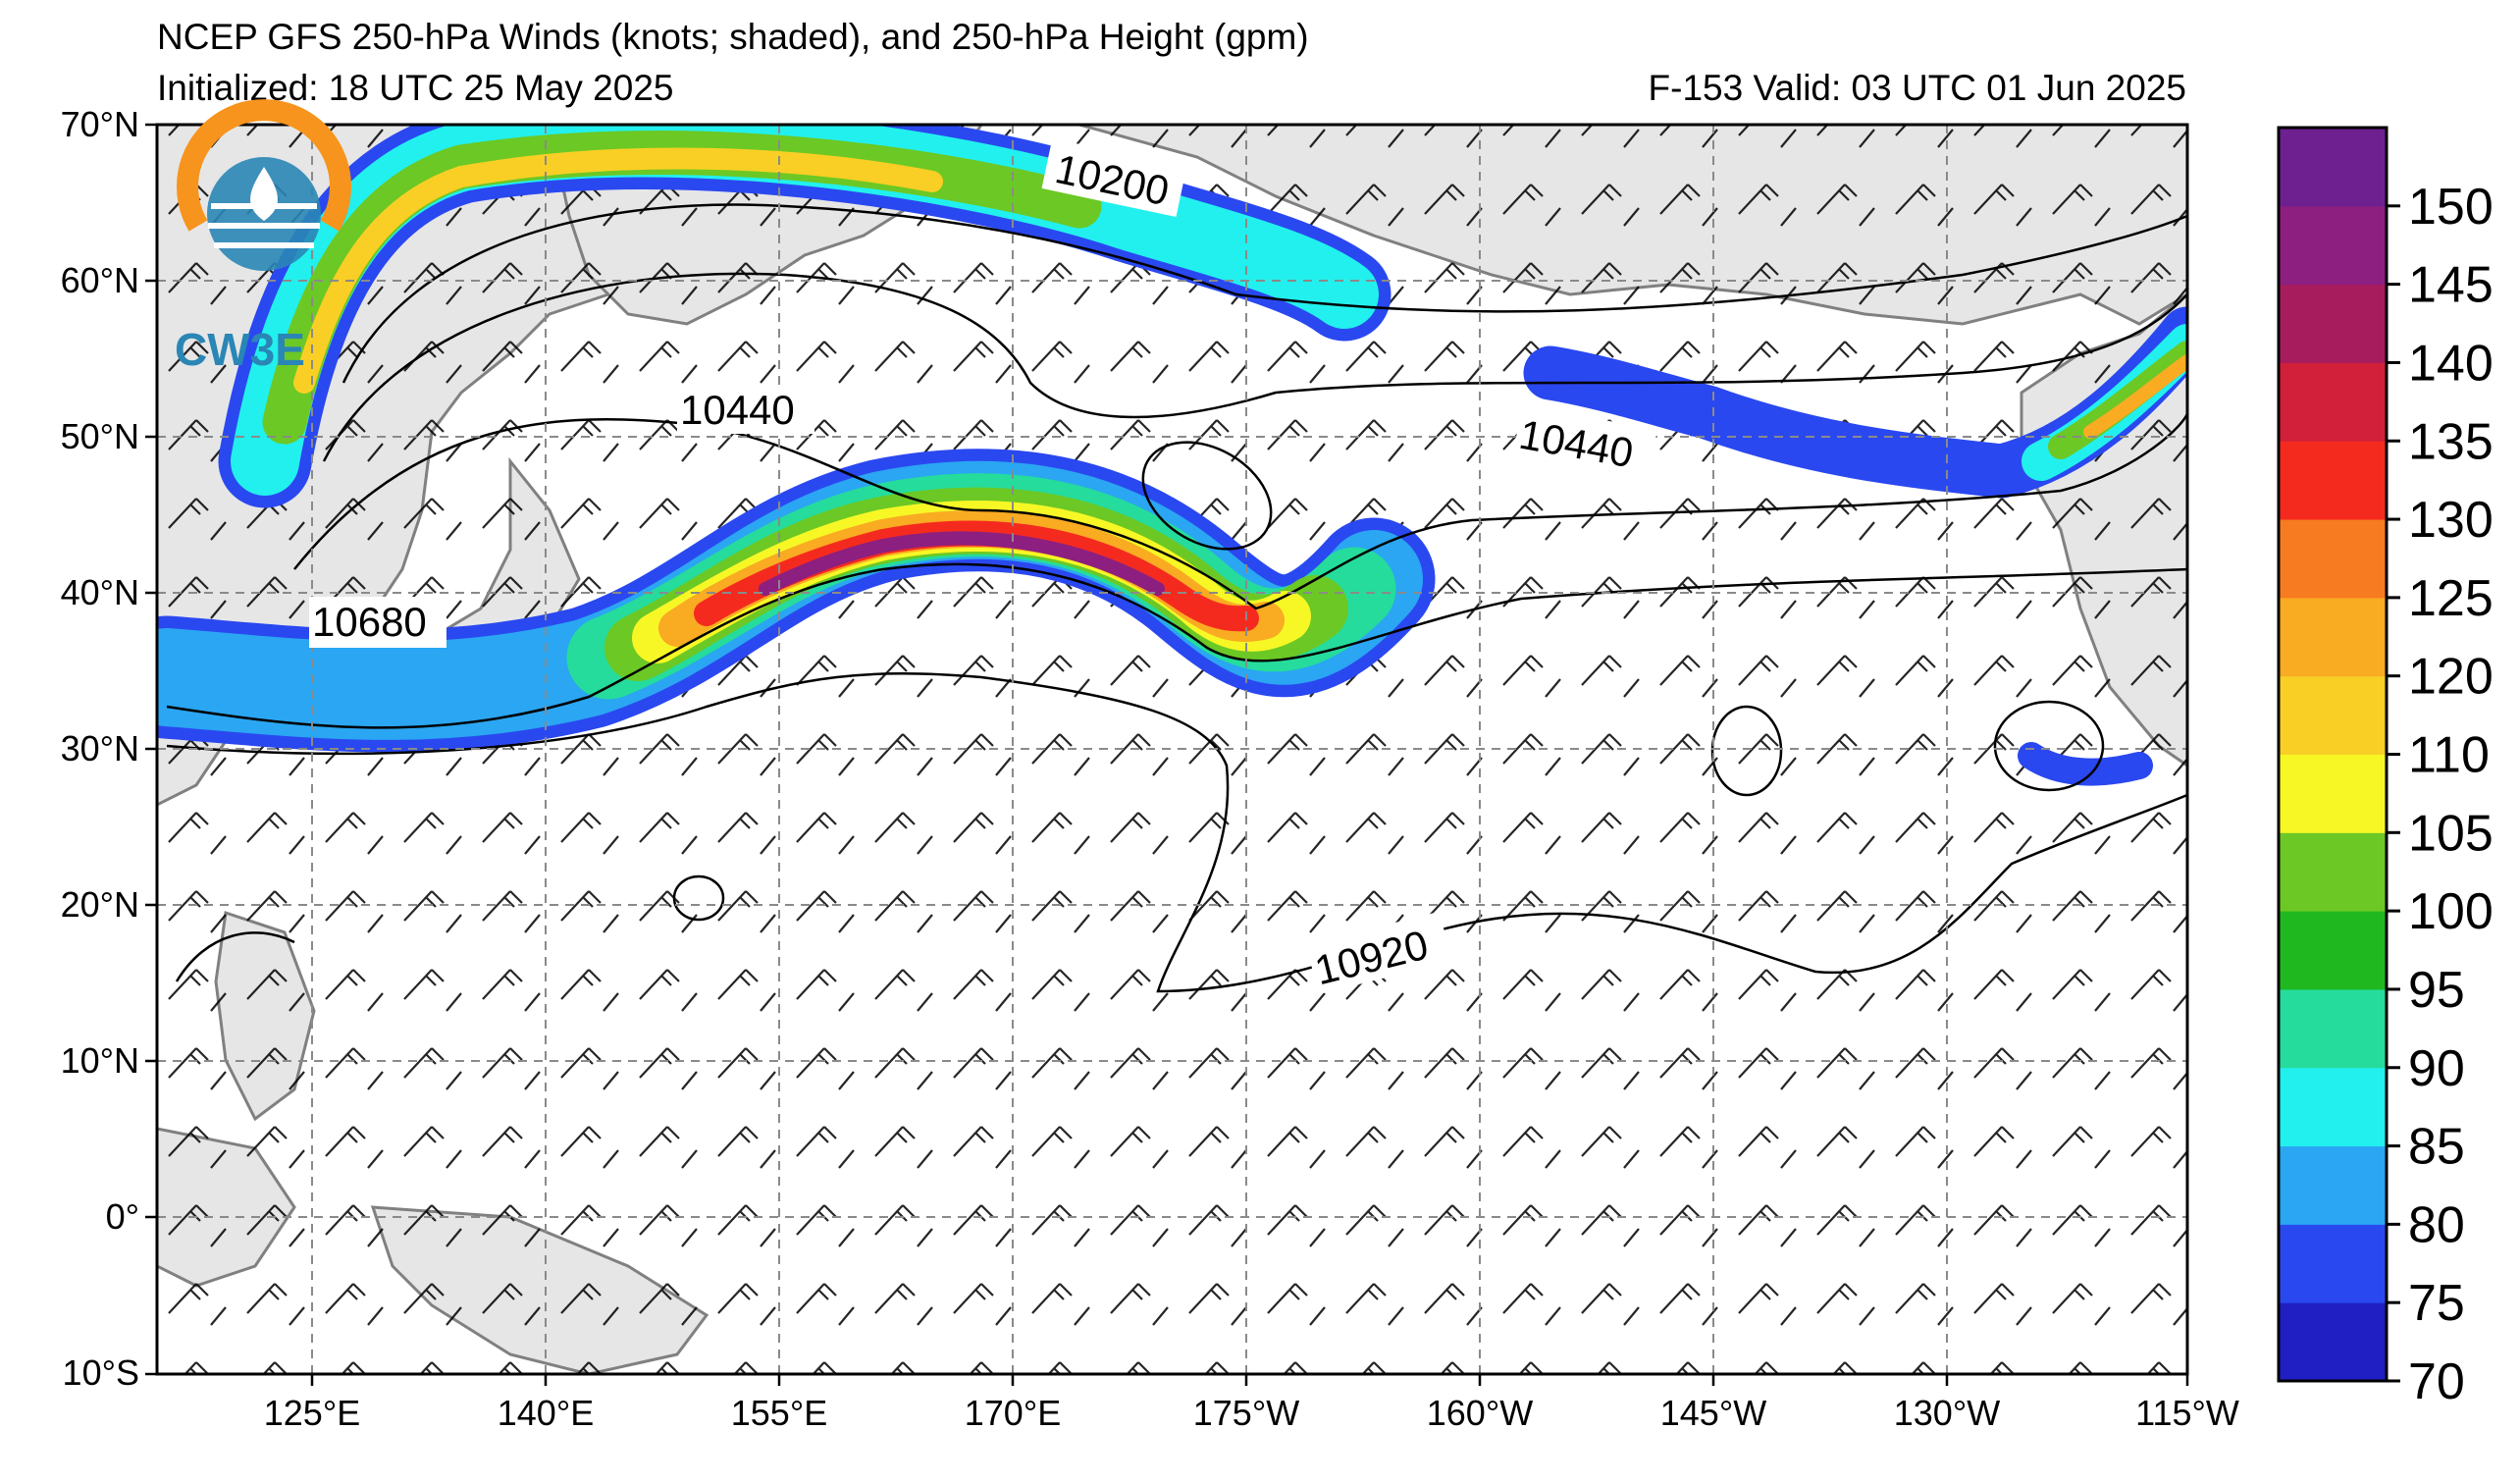 The width and height of the screenshot is (2520, 1483). Describe the element at coordinates (1947, 1413) in the screenshot. I see `lon-label: 130°W` at that location.